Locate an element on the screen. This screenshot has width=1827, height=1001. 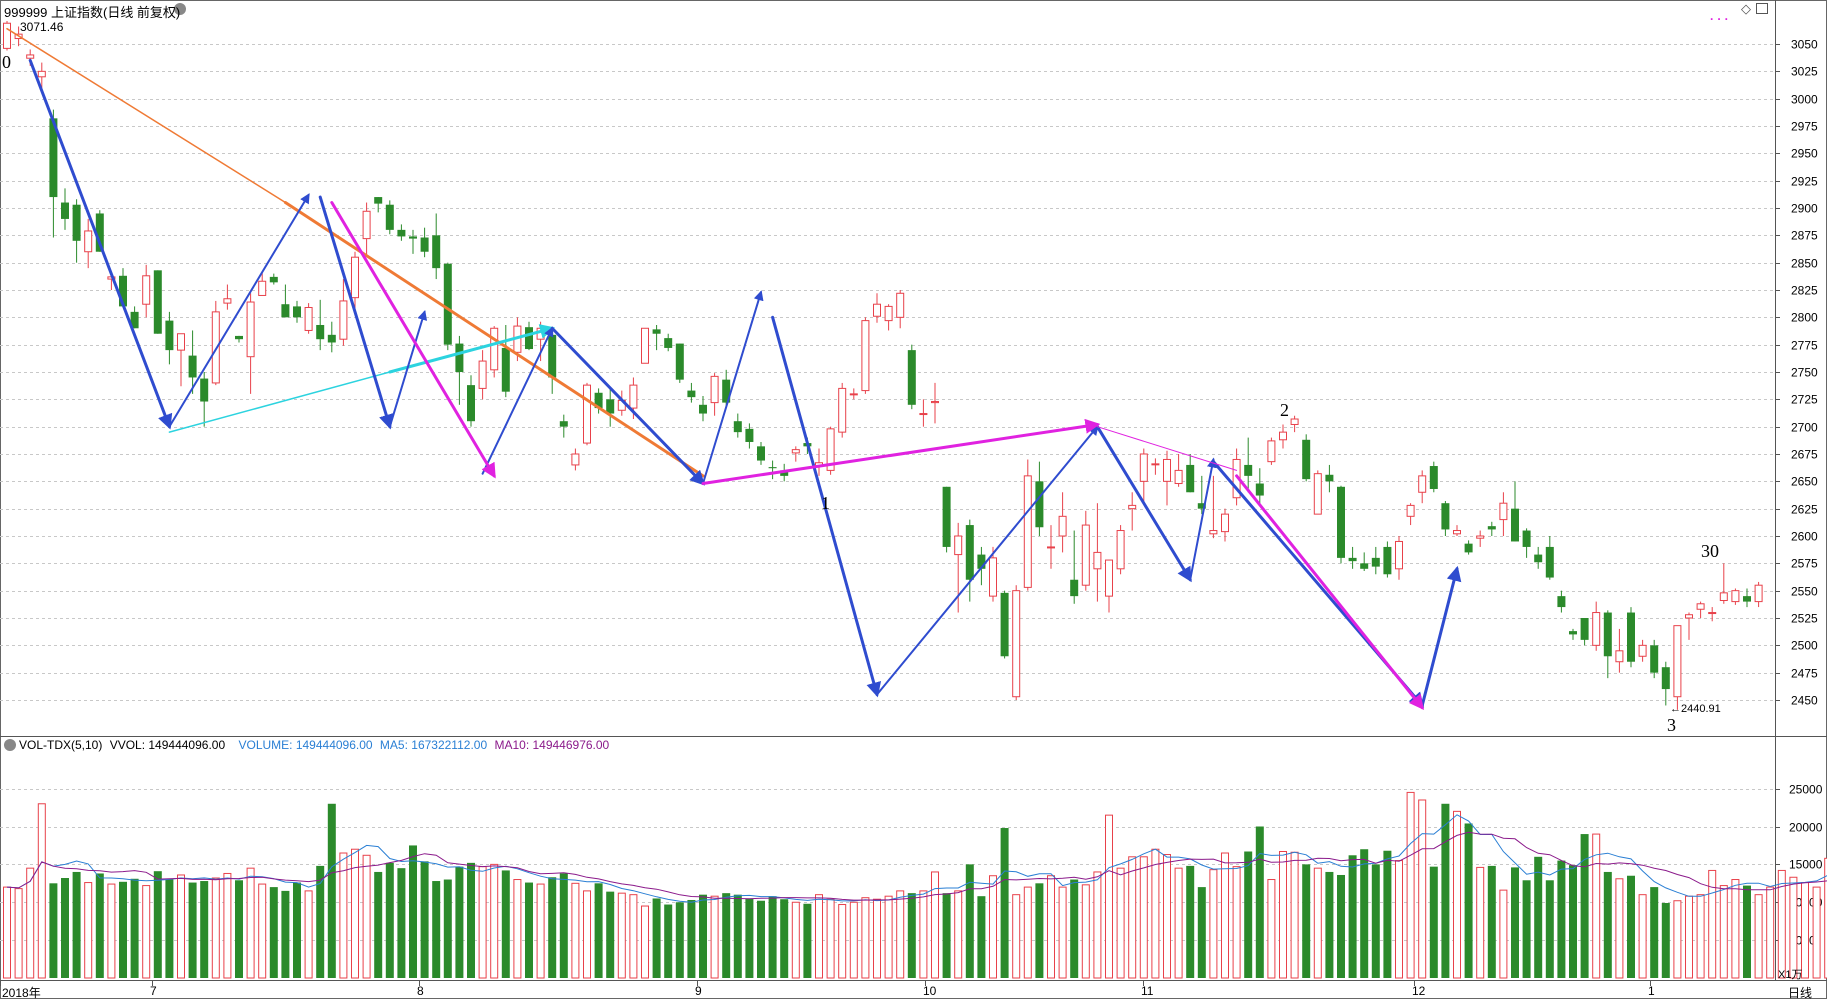
wave-label-2: 2 is located at coordinates (1284, 410).